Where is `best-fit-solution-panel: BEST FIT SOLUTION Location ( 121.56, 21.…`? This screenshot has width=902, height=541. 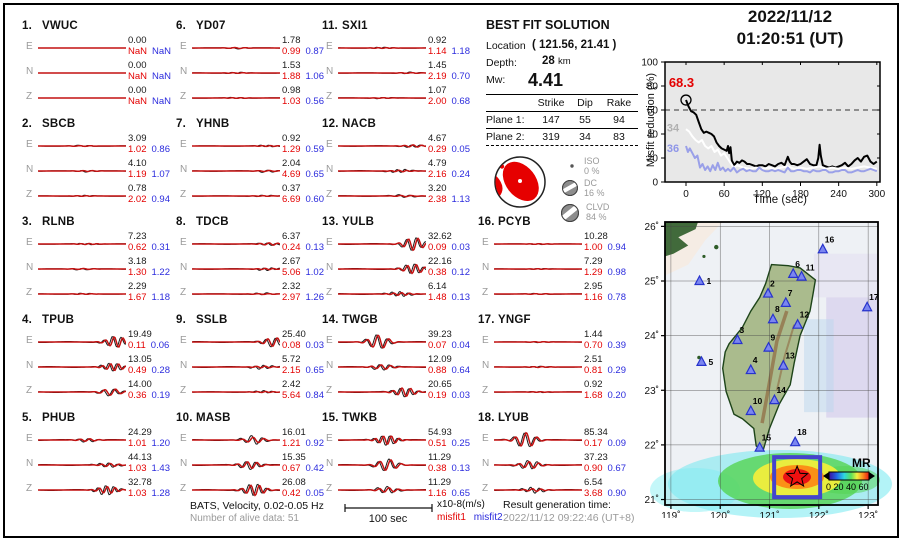
best-fit-solution-panel: BEST FIT SOLUTION Location ( 121.56, 21.… is located at coordinates (564, 120).